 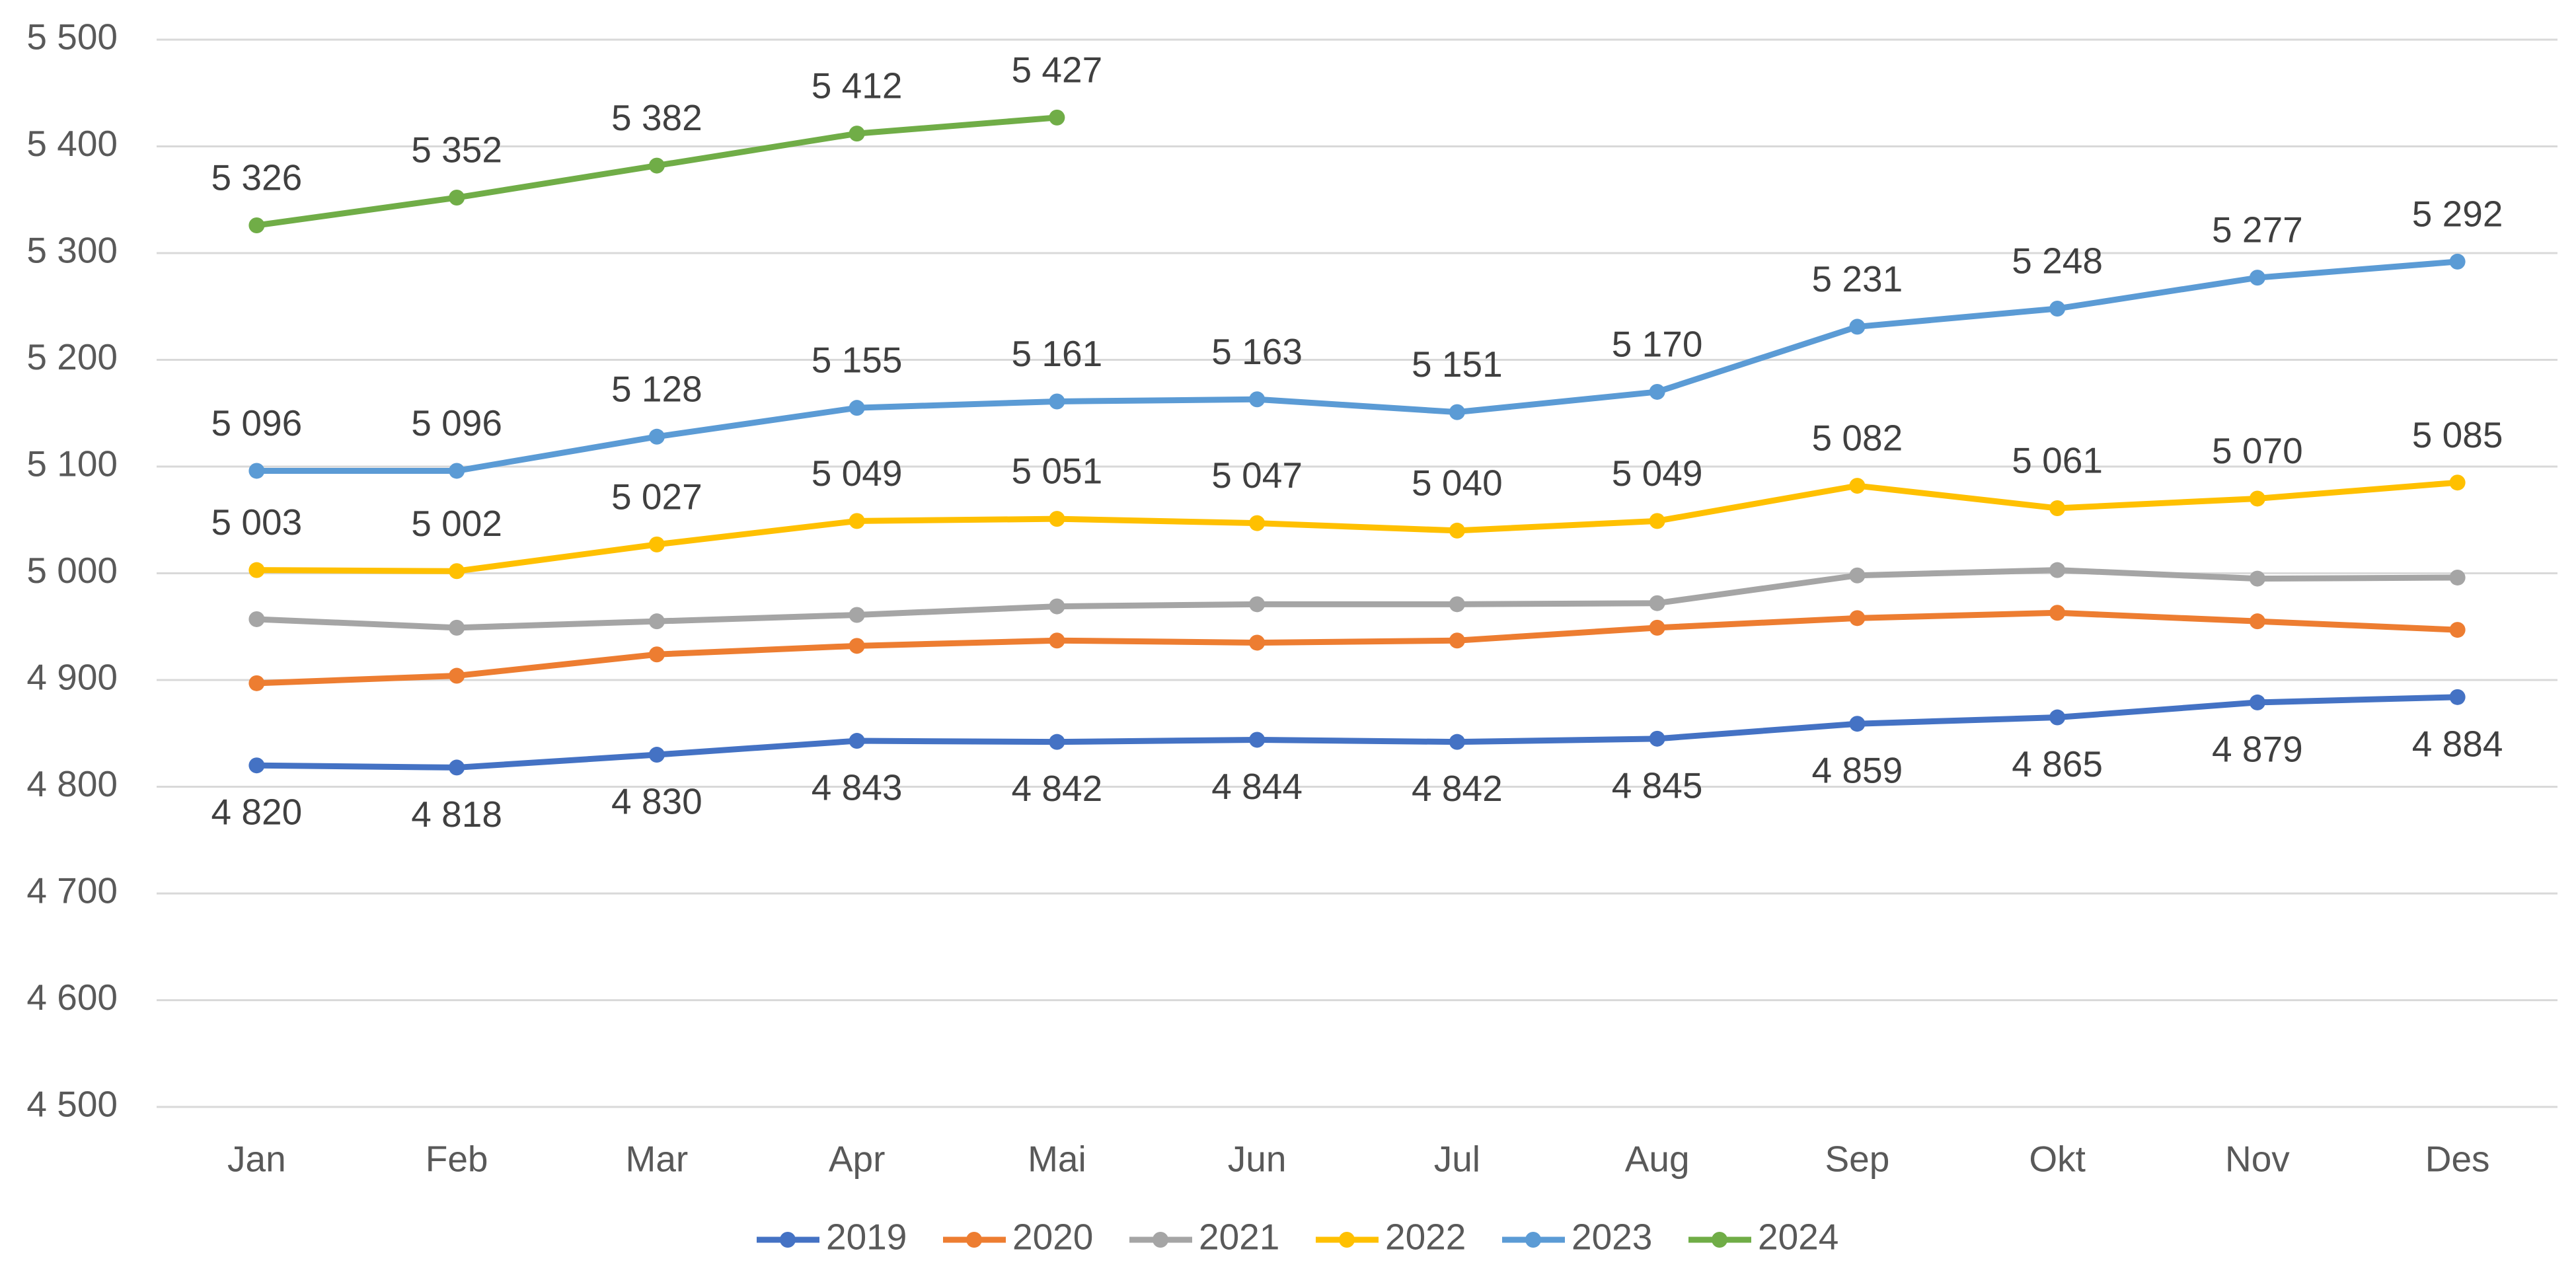 What do you see at coordinates (1257, 352) in the screenshot?
I see `data-label: 5 163` at bounding box center [1257, 352].